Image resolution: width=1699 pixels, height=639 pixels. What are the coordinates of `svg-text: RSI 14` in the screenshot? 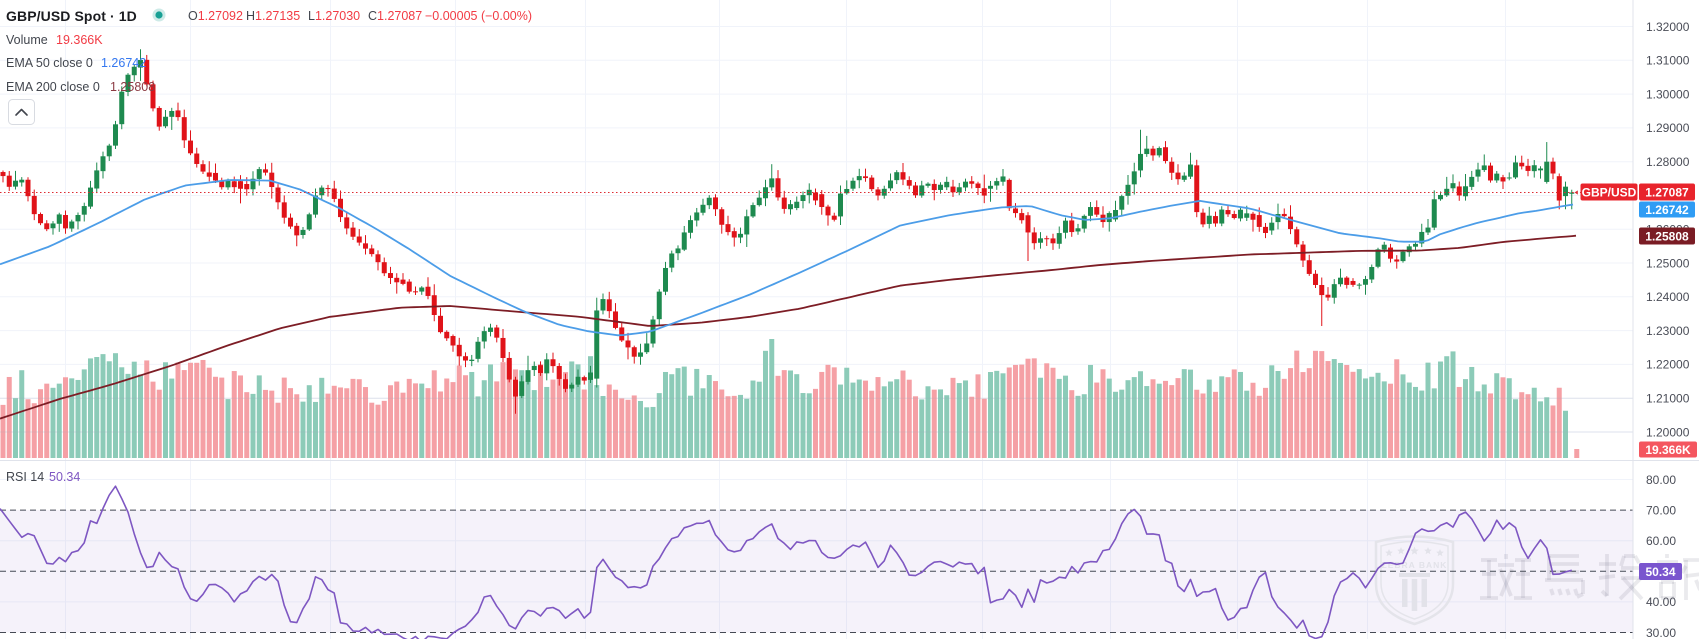 It's located at (25, 477).